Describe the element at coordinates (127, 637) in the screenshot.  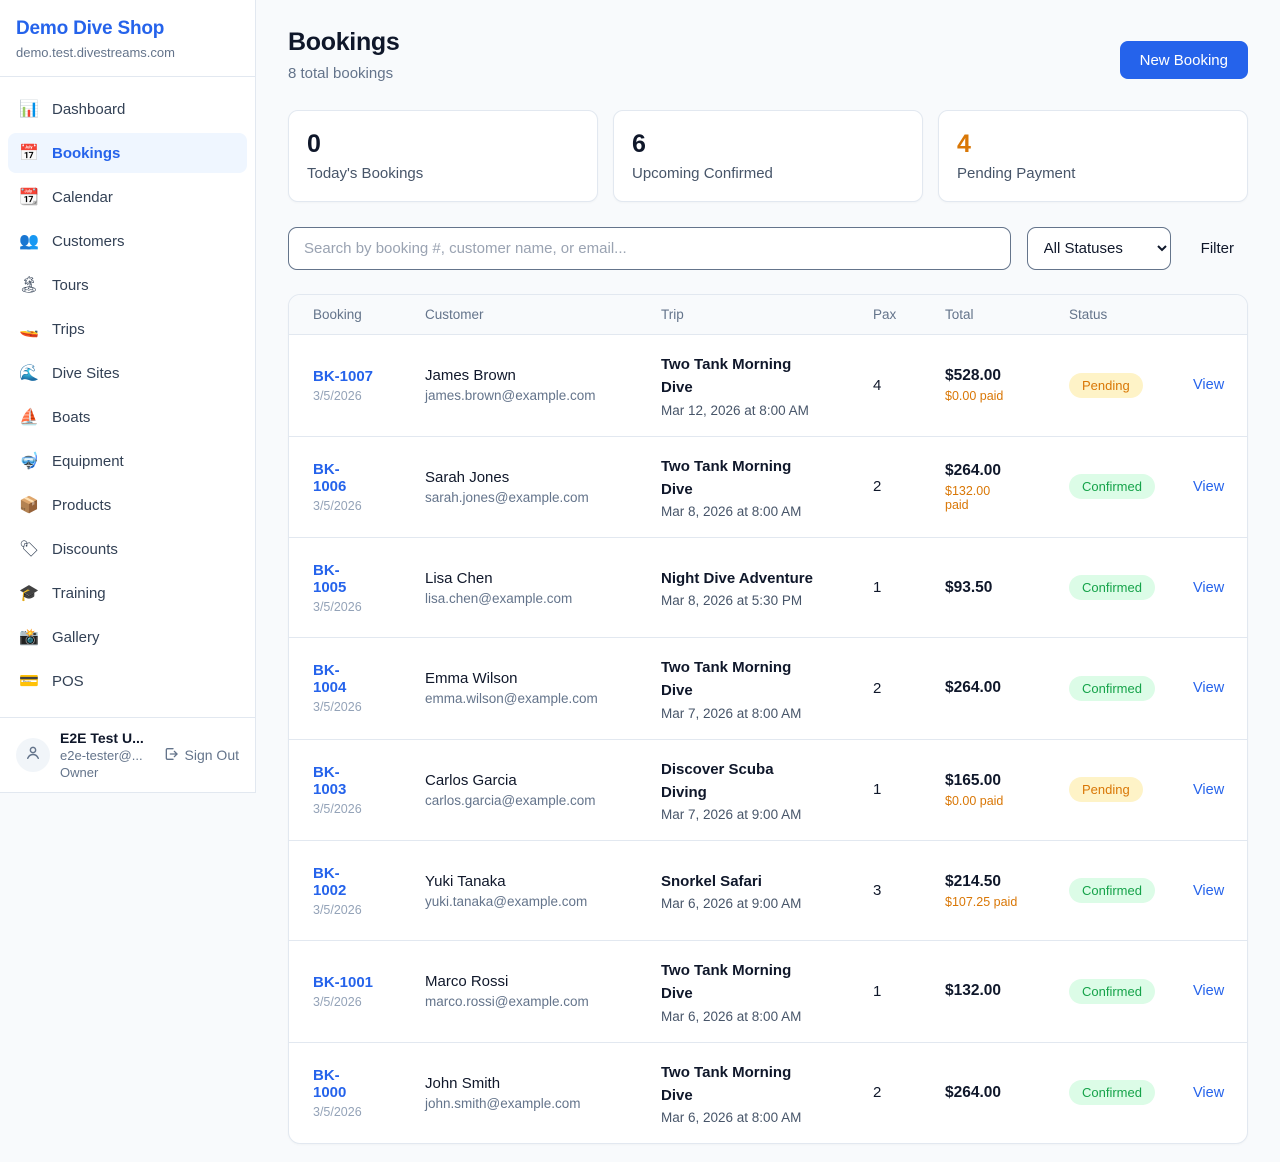
I see `sidebar-item-gallery: 📸 Gallery` at that location.